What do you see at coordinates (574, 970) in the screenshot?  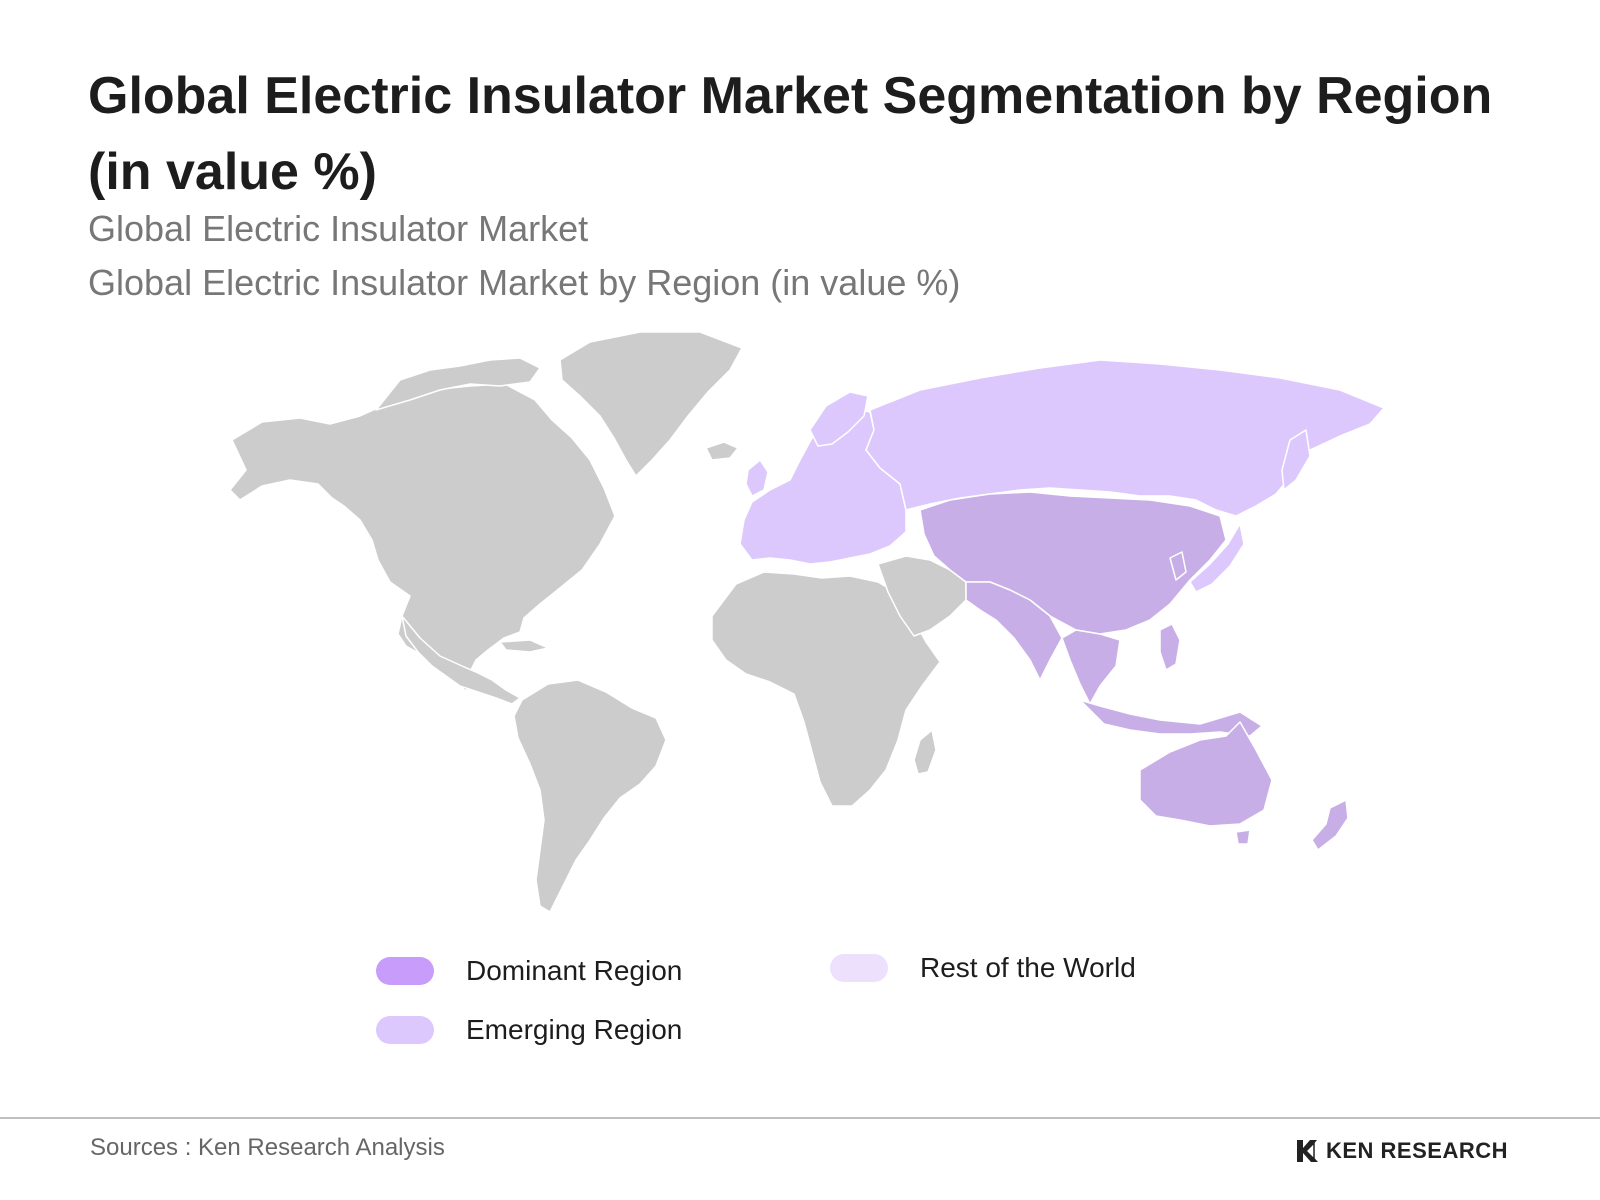 I see `legend-label-dominant: Dominant Region` at bounding box center [574, 970].